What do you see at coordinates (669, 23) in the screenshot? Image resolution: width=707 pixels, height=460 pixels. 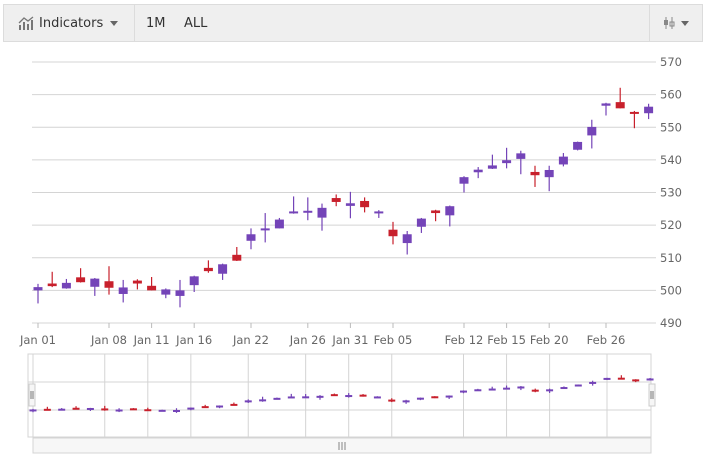 I see `candlestick-settings-icon` at bounding box center [669, 23].